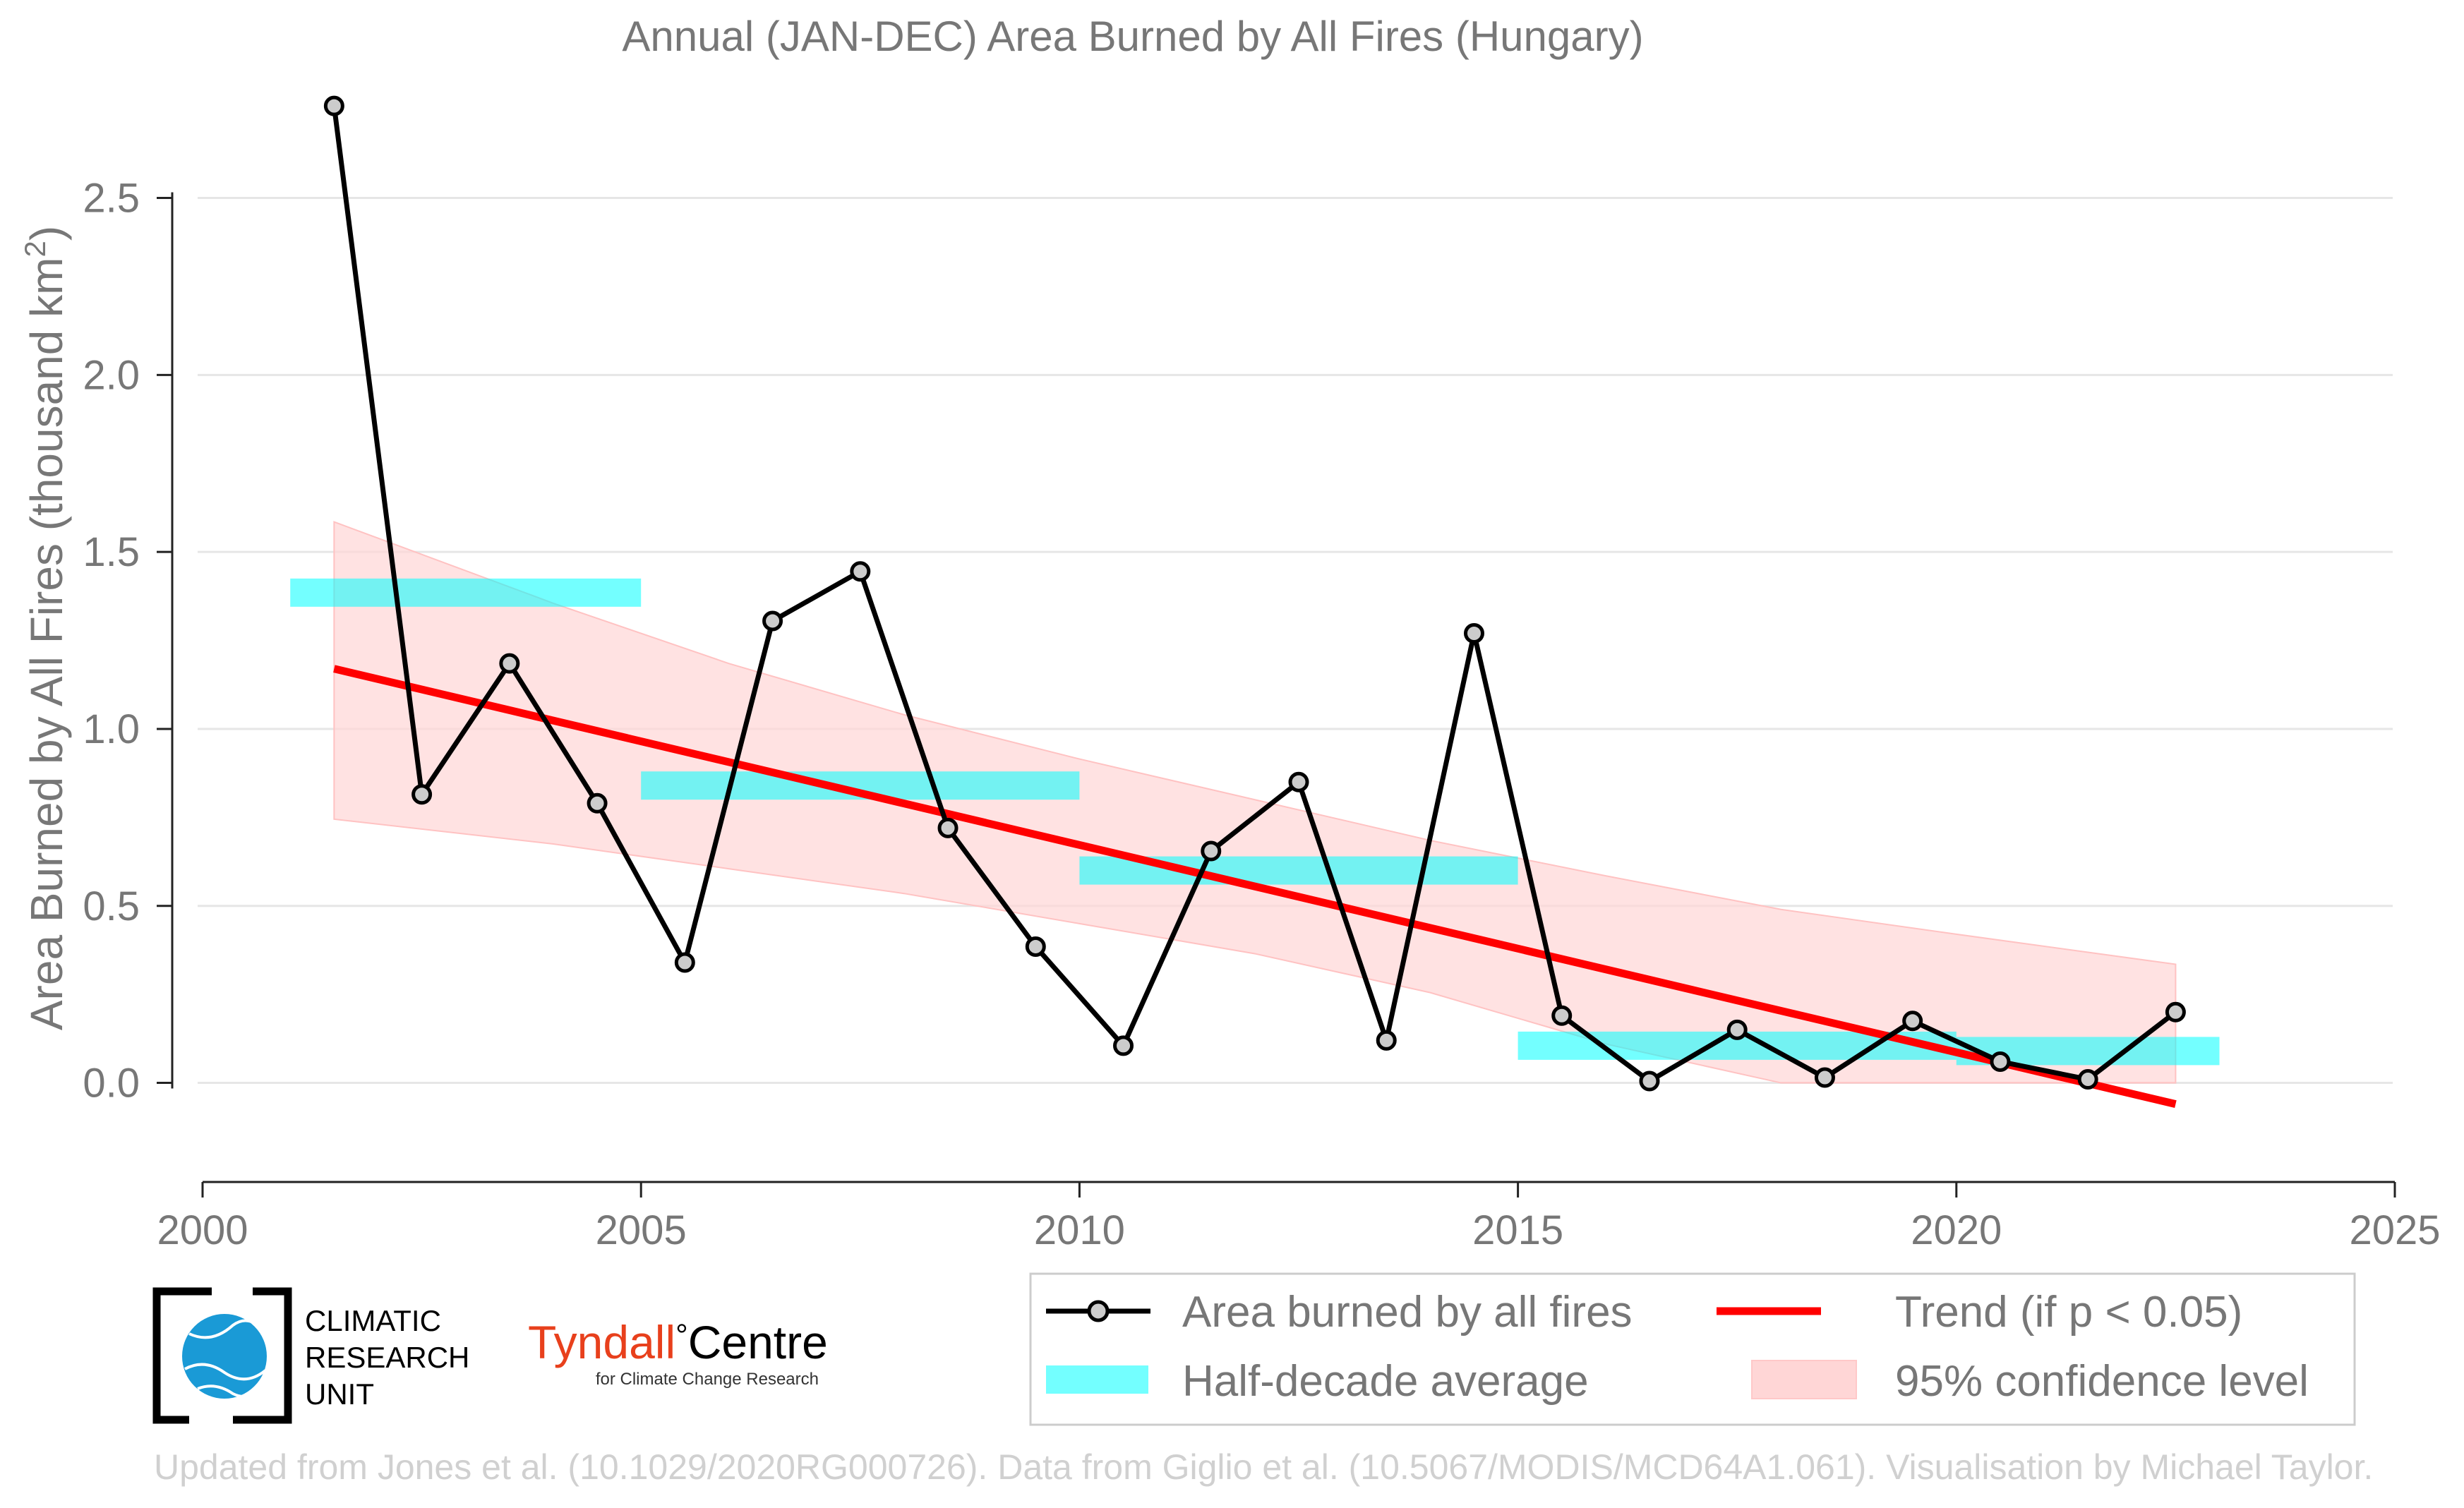 The width and height of the screenshot is (2464, 1508). I want to click on tyndall-logo-text: Tyndall°Centre, so click(678, 1342).